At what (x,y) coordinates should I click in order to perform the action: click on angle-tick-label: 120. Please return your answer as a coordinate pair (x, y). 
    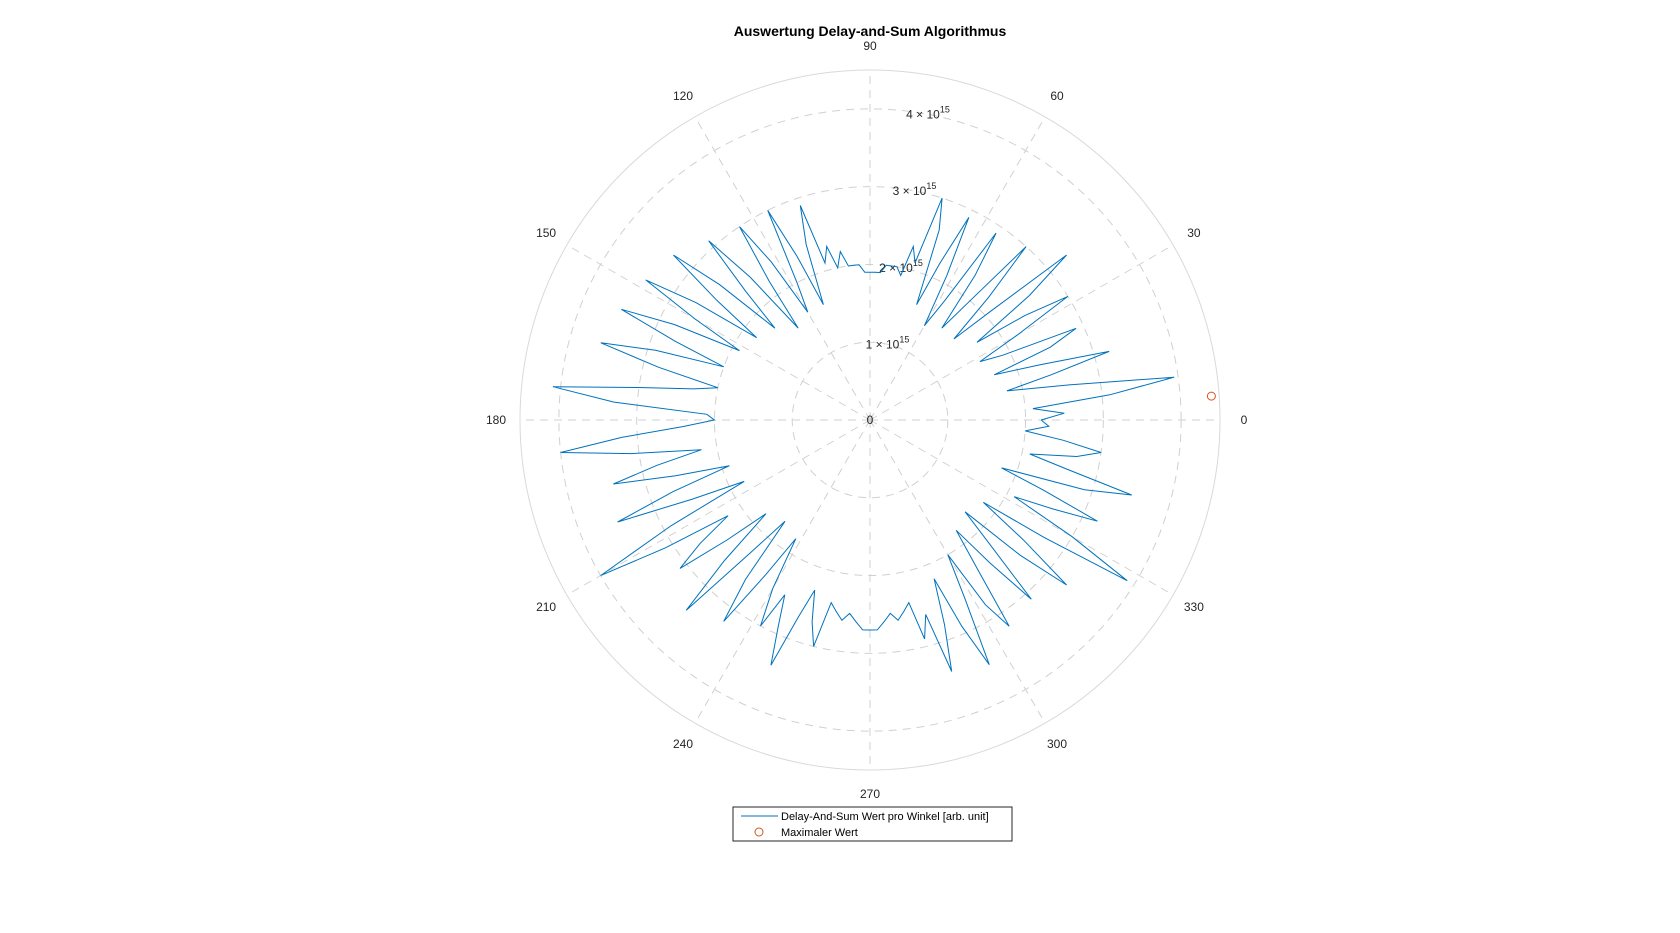
    Looking at the image, I should click on (683, 96).